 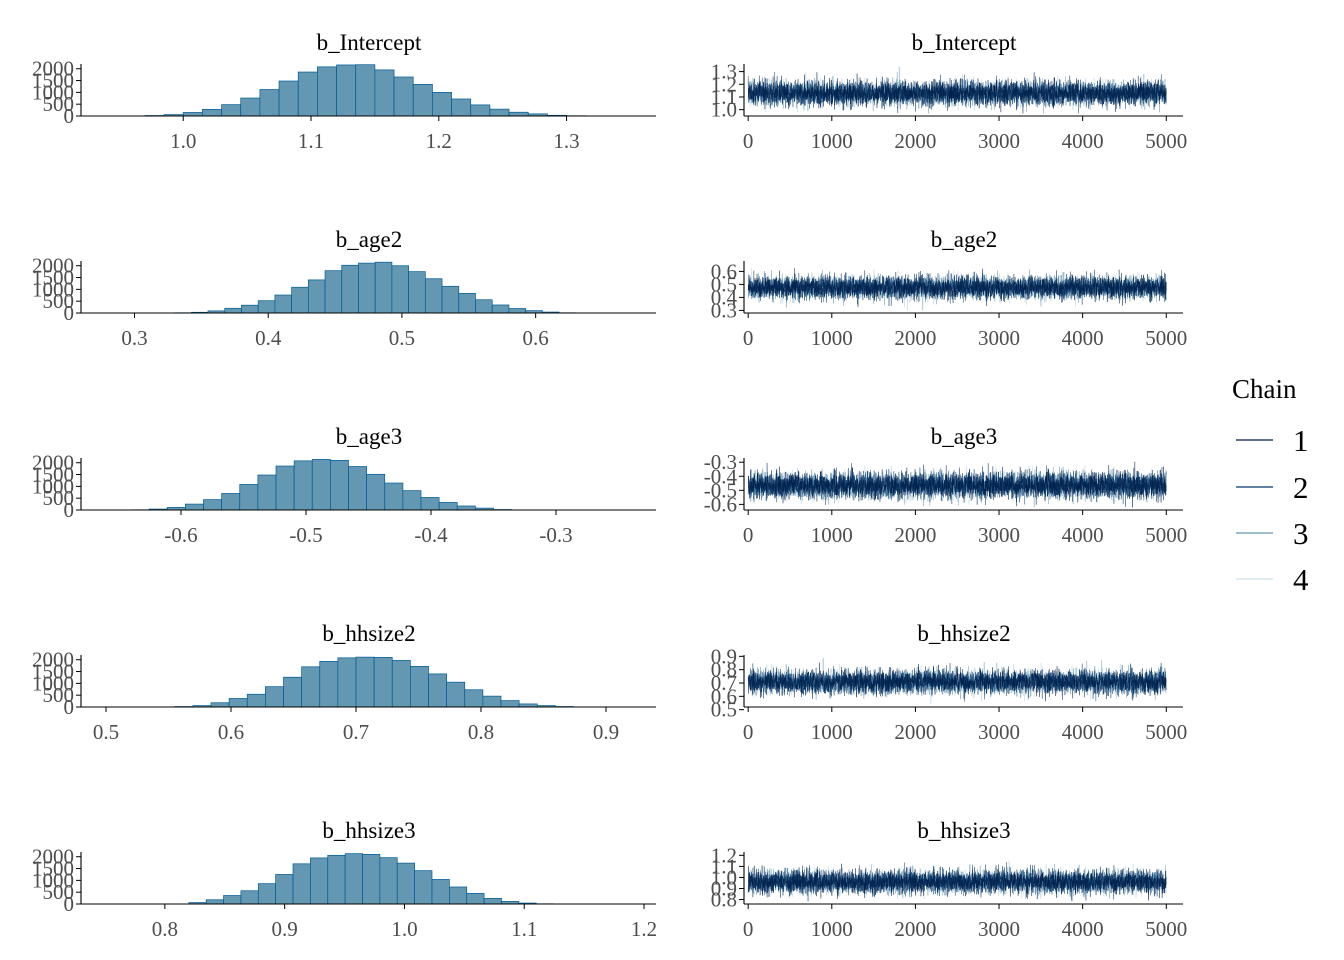 I want to click on legend-label: 1, so click(x=1301, y=440).